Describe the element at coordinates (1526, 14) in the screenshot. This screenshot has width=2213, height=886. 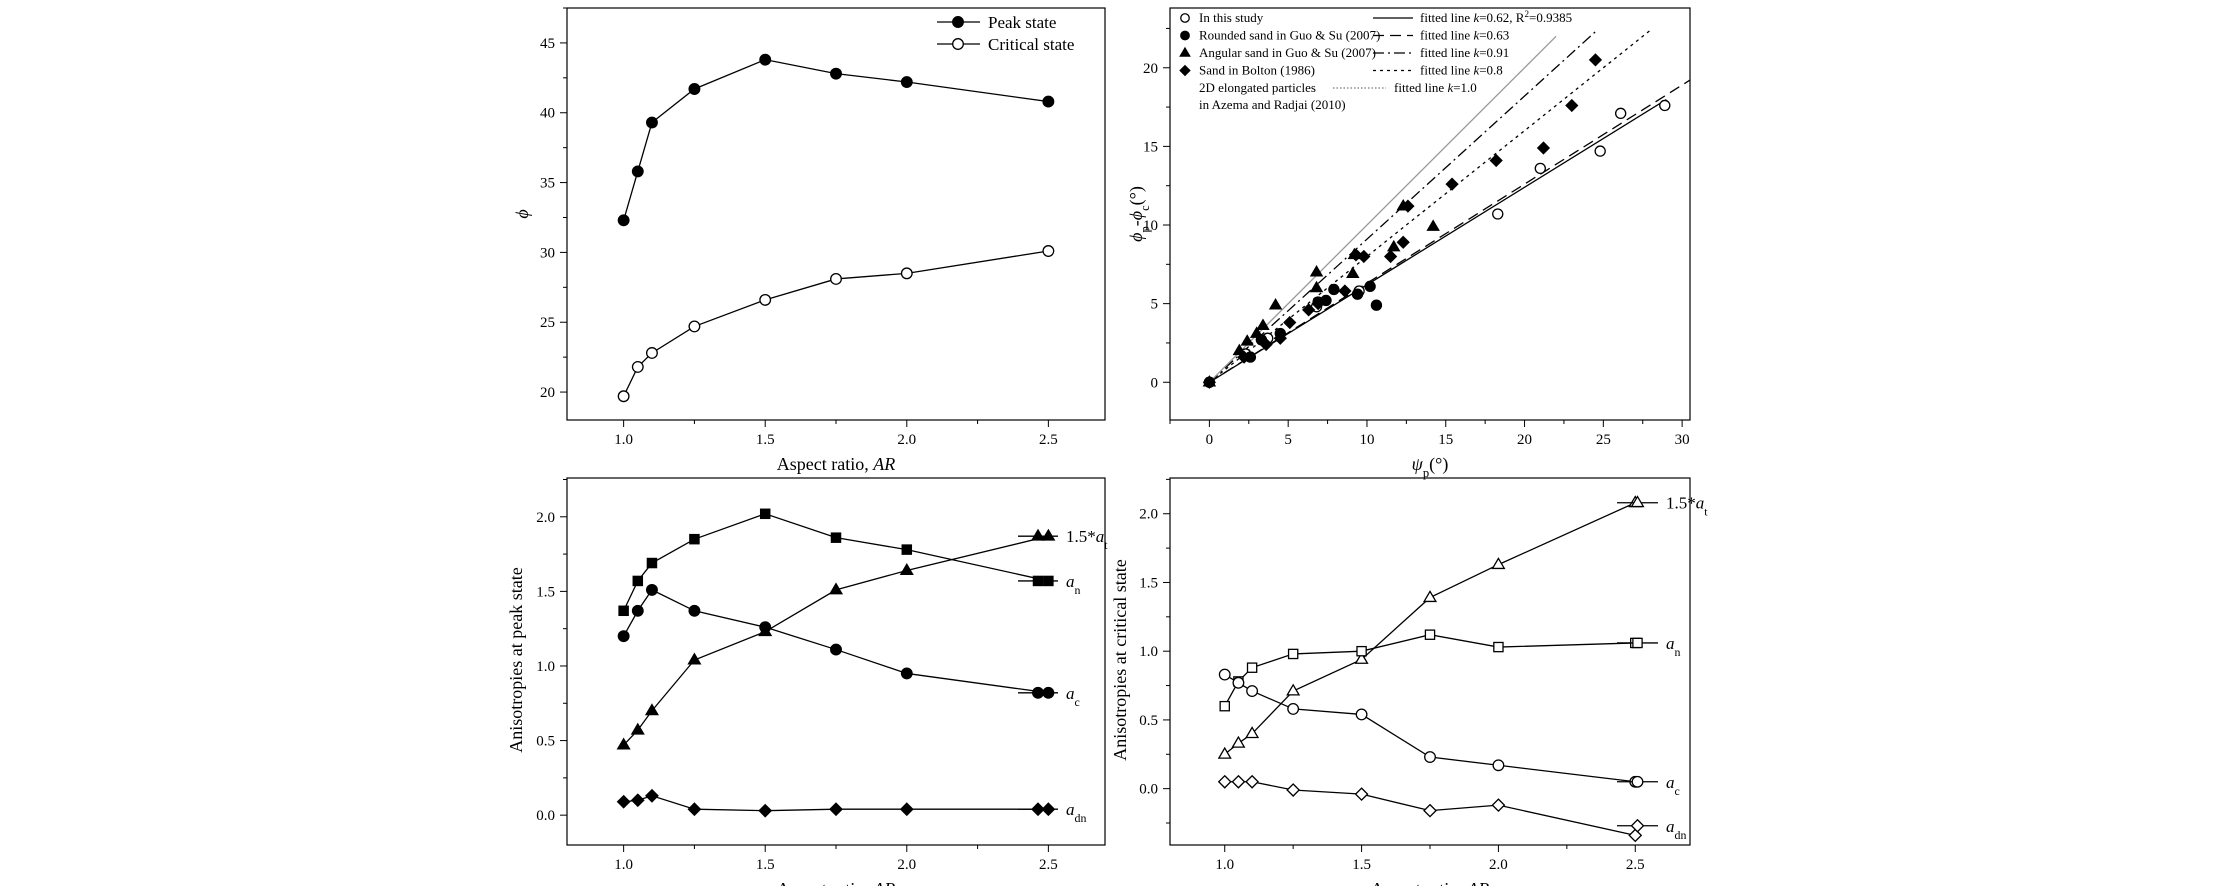
I see `p1-legend-fit-label-part: 2` at that location.